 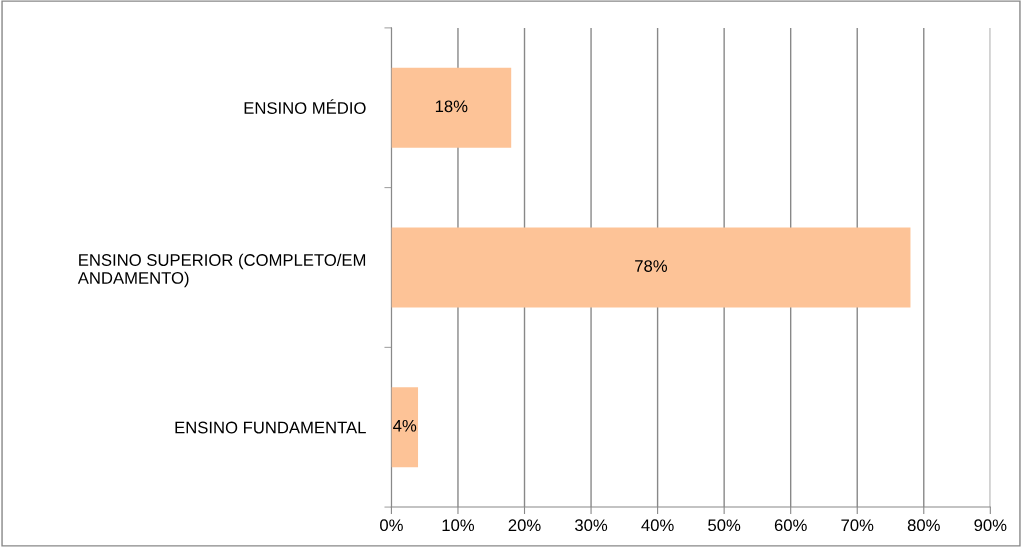 What do you see at coordinates (724, 525) in the screenshot?
I see `x-tick-label: 50%` at bounding box center [724, 525].